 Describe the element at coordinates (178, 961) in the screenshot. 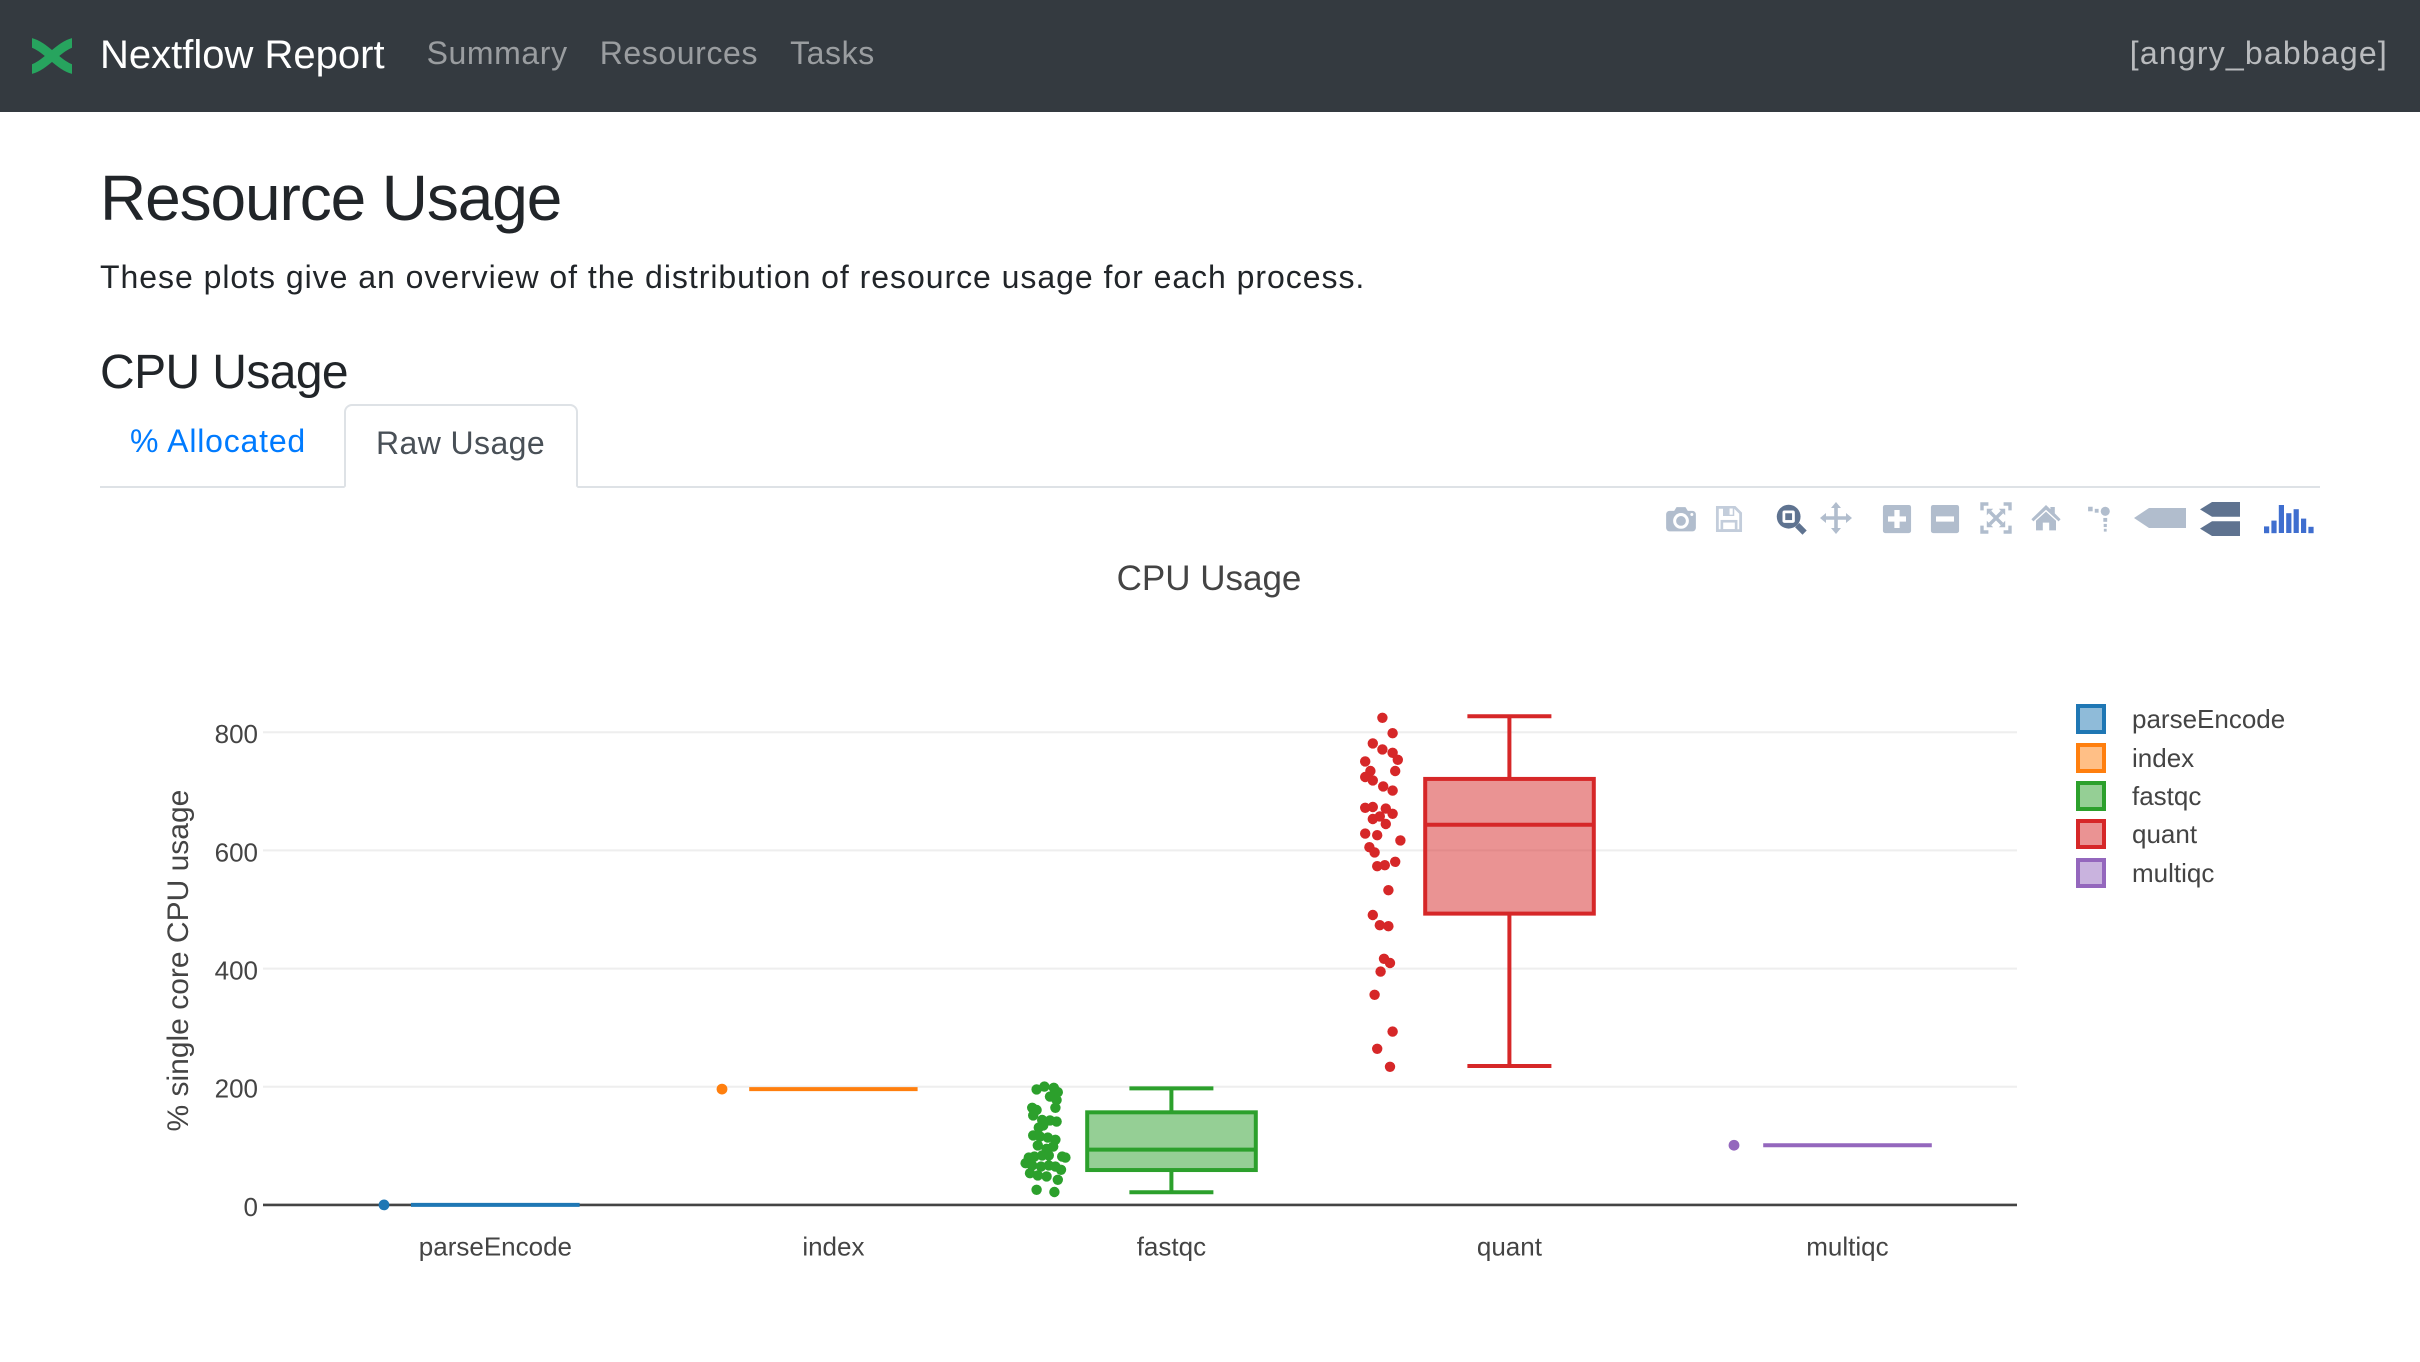

I see `svg-text: % single core CPU usage` at that location.